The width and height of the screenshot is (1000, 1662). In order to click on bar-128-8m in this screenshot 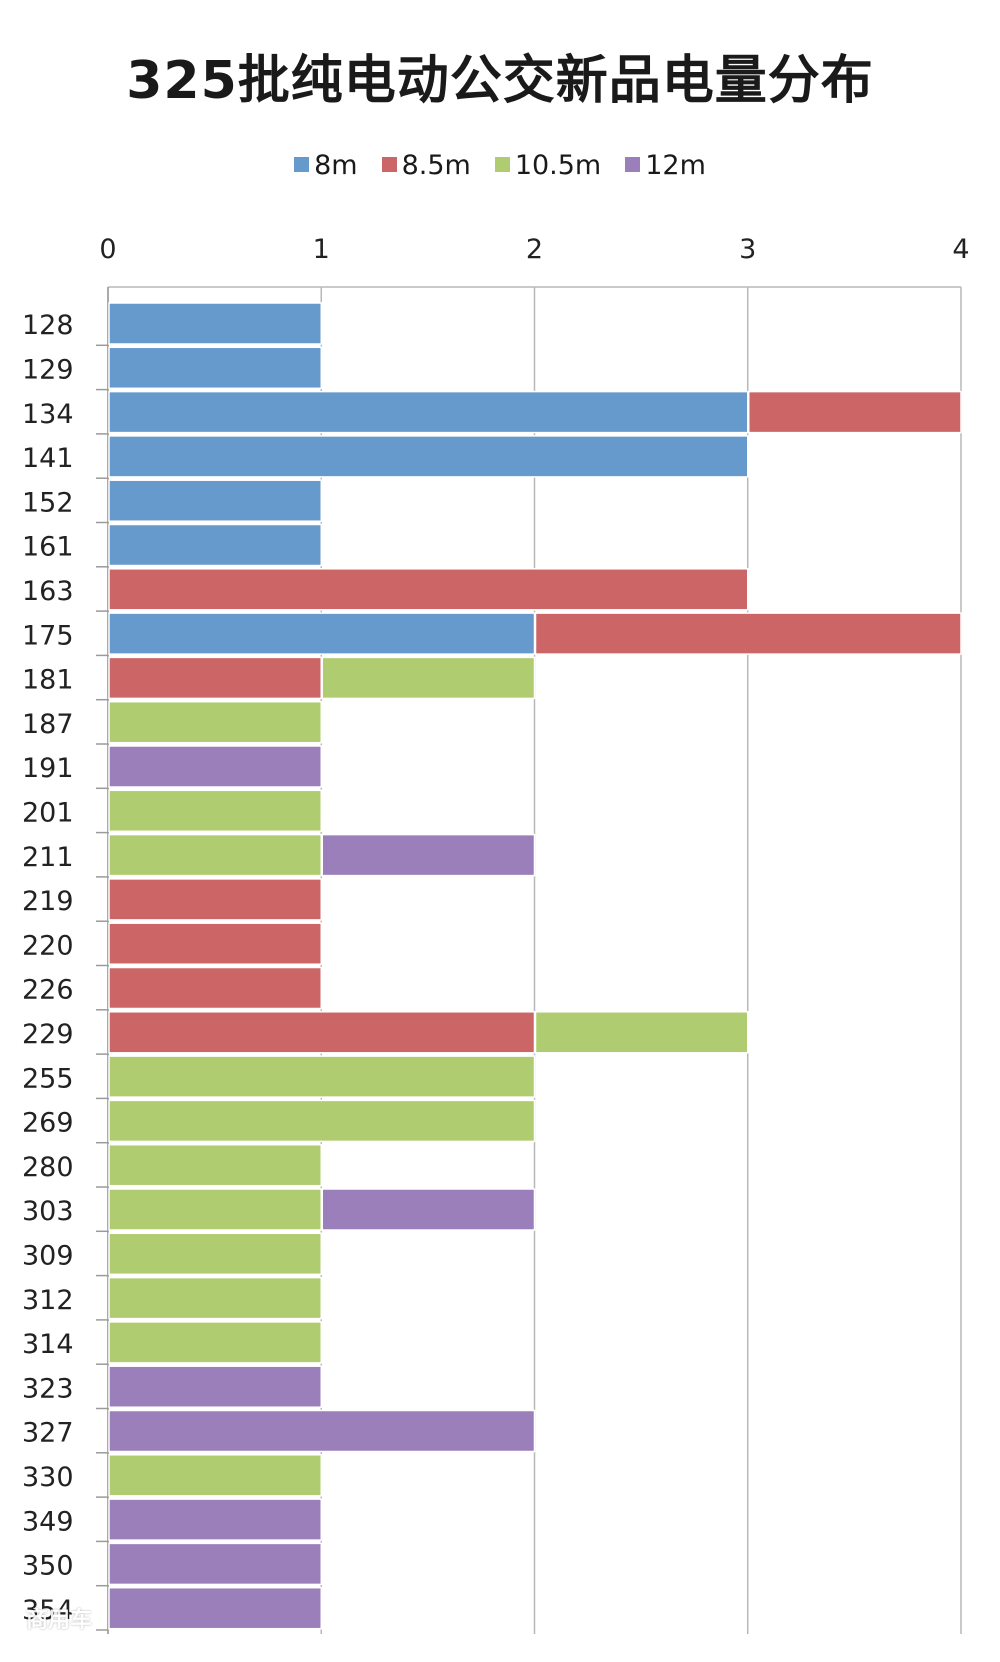, I will do `click(215, 323)`.